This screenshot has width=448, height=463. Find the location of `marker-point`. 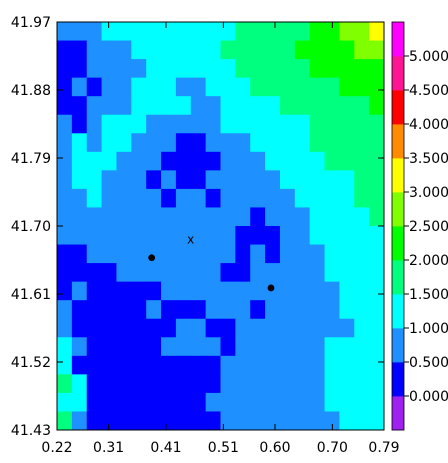

marker-point is located at coordinates (271, 288).